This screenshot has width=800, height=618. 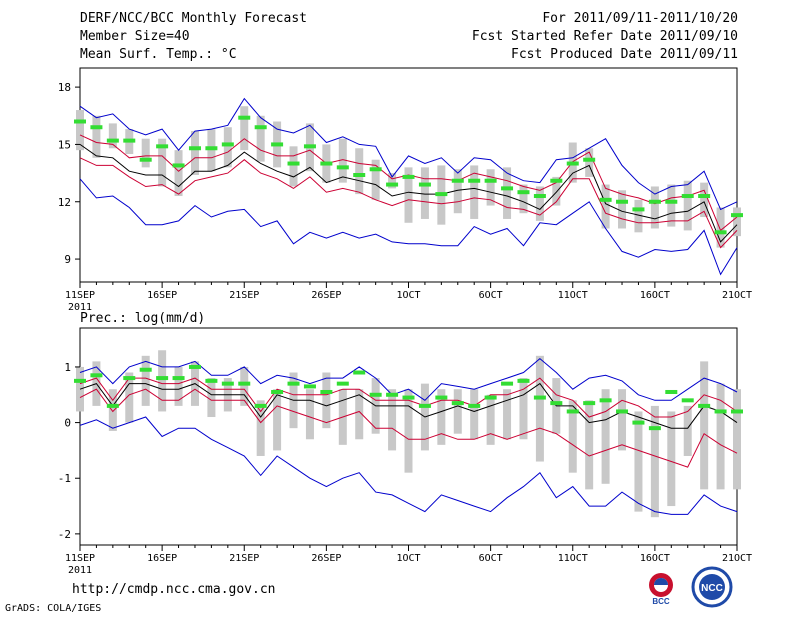 I want to click on x-tick-label: 16SEP, so click(x=162, y=295).